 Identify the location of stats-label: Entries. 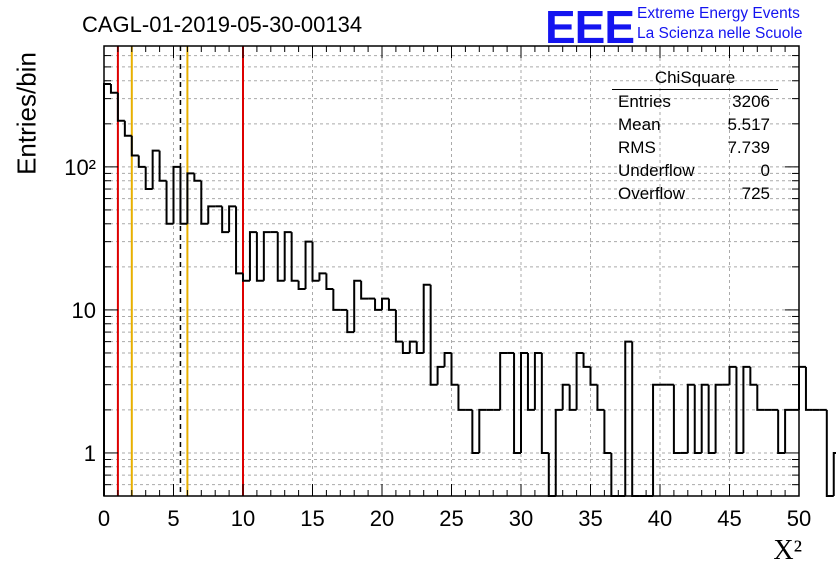
(644, 101).